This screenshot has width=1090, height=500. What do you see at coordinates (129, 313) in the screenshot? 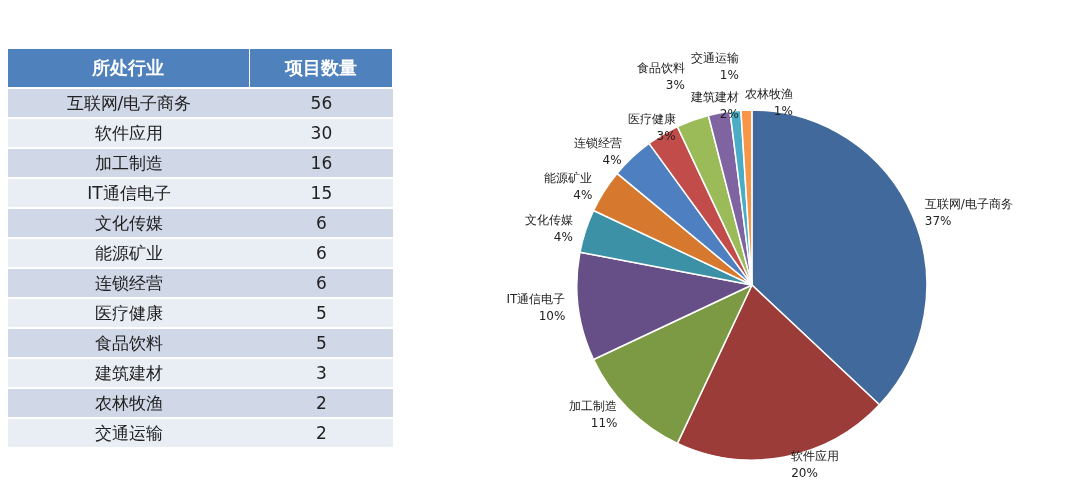
I see `category-label: 医疗健康` at bounding box center [129, 313].